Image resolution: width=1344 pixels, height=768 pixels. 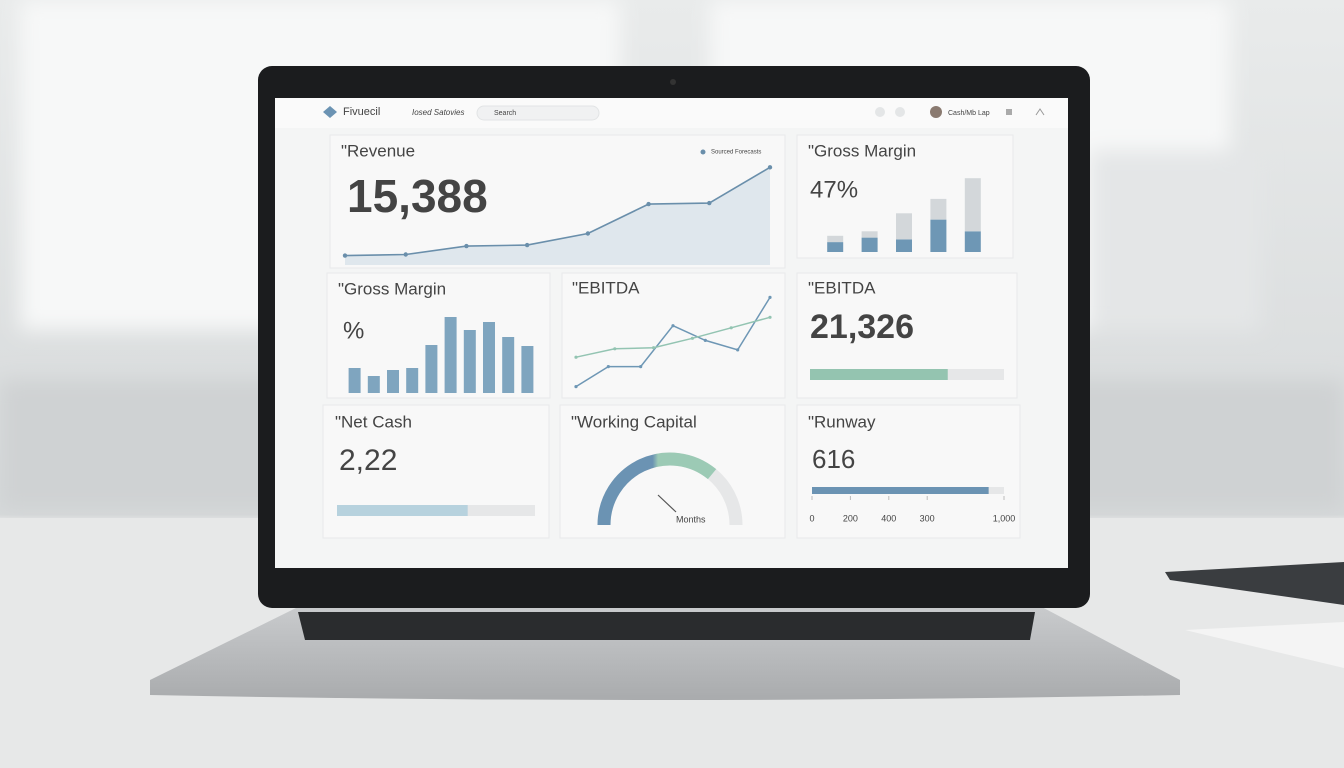 I want to click on legend-label: Sourced Forecasts, so click(x=736, y=153).